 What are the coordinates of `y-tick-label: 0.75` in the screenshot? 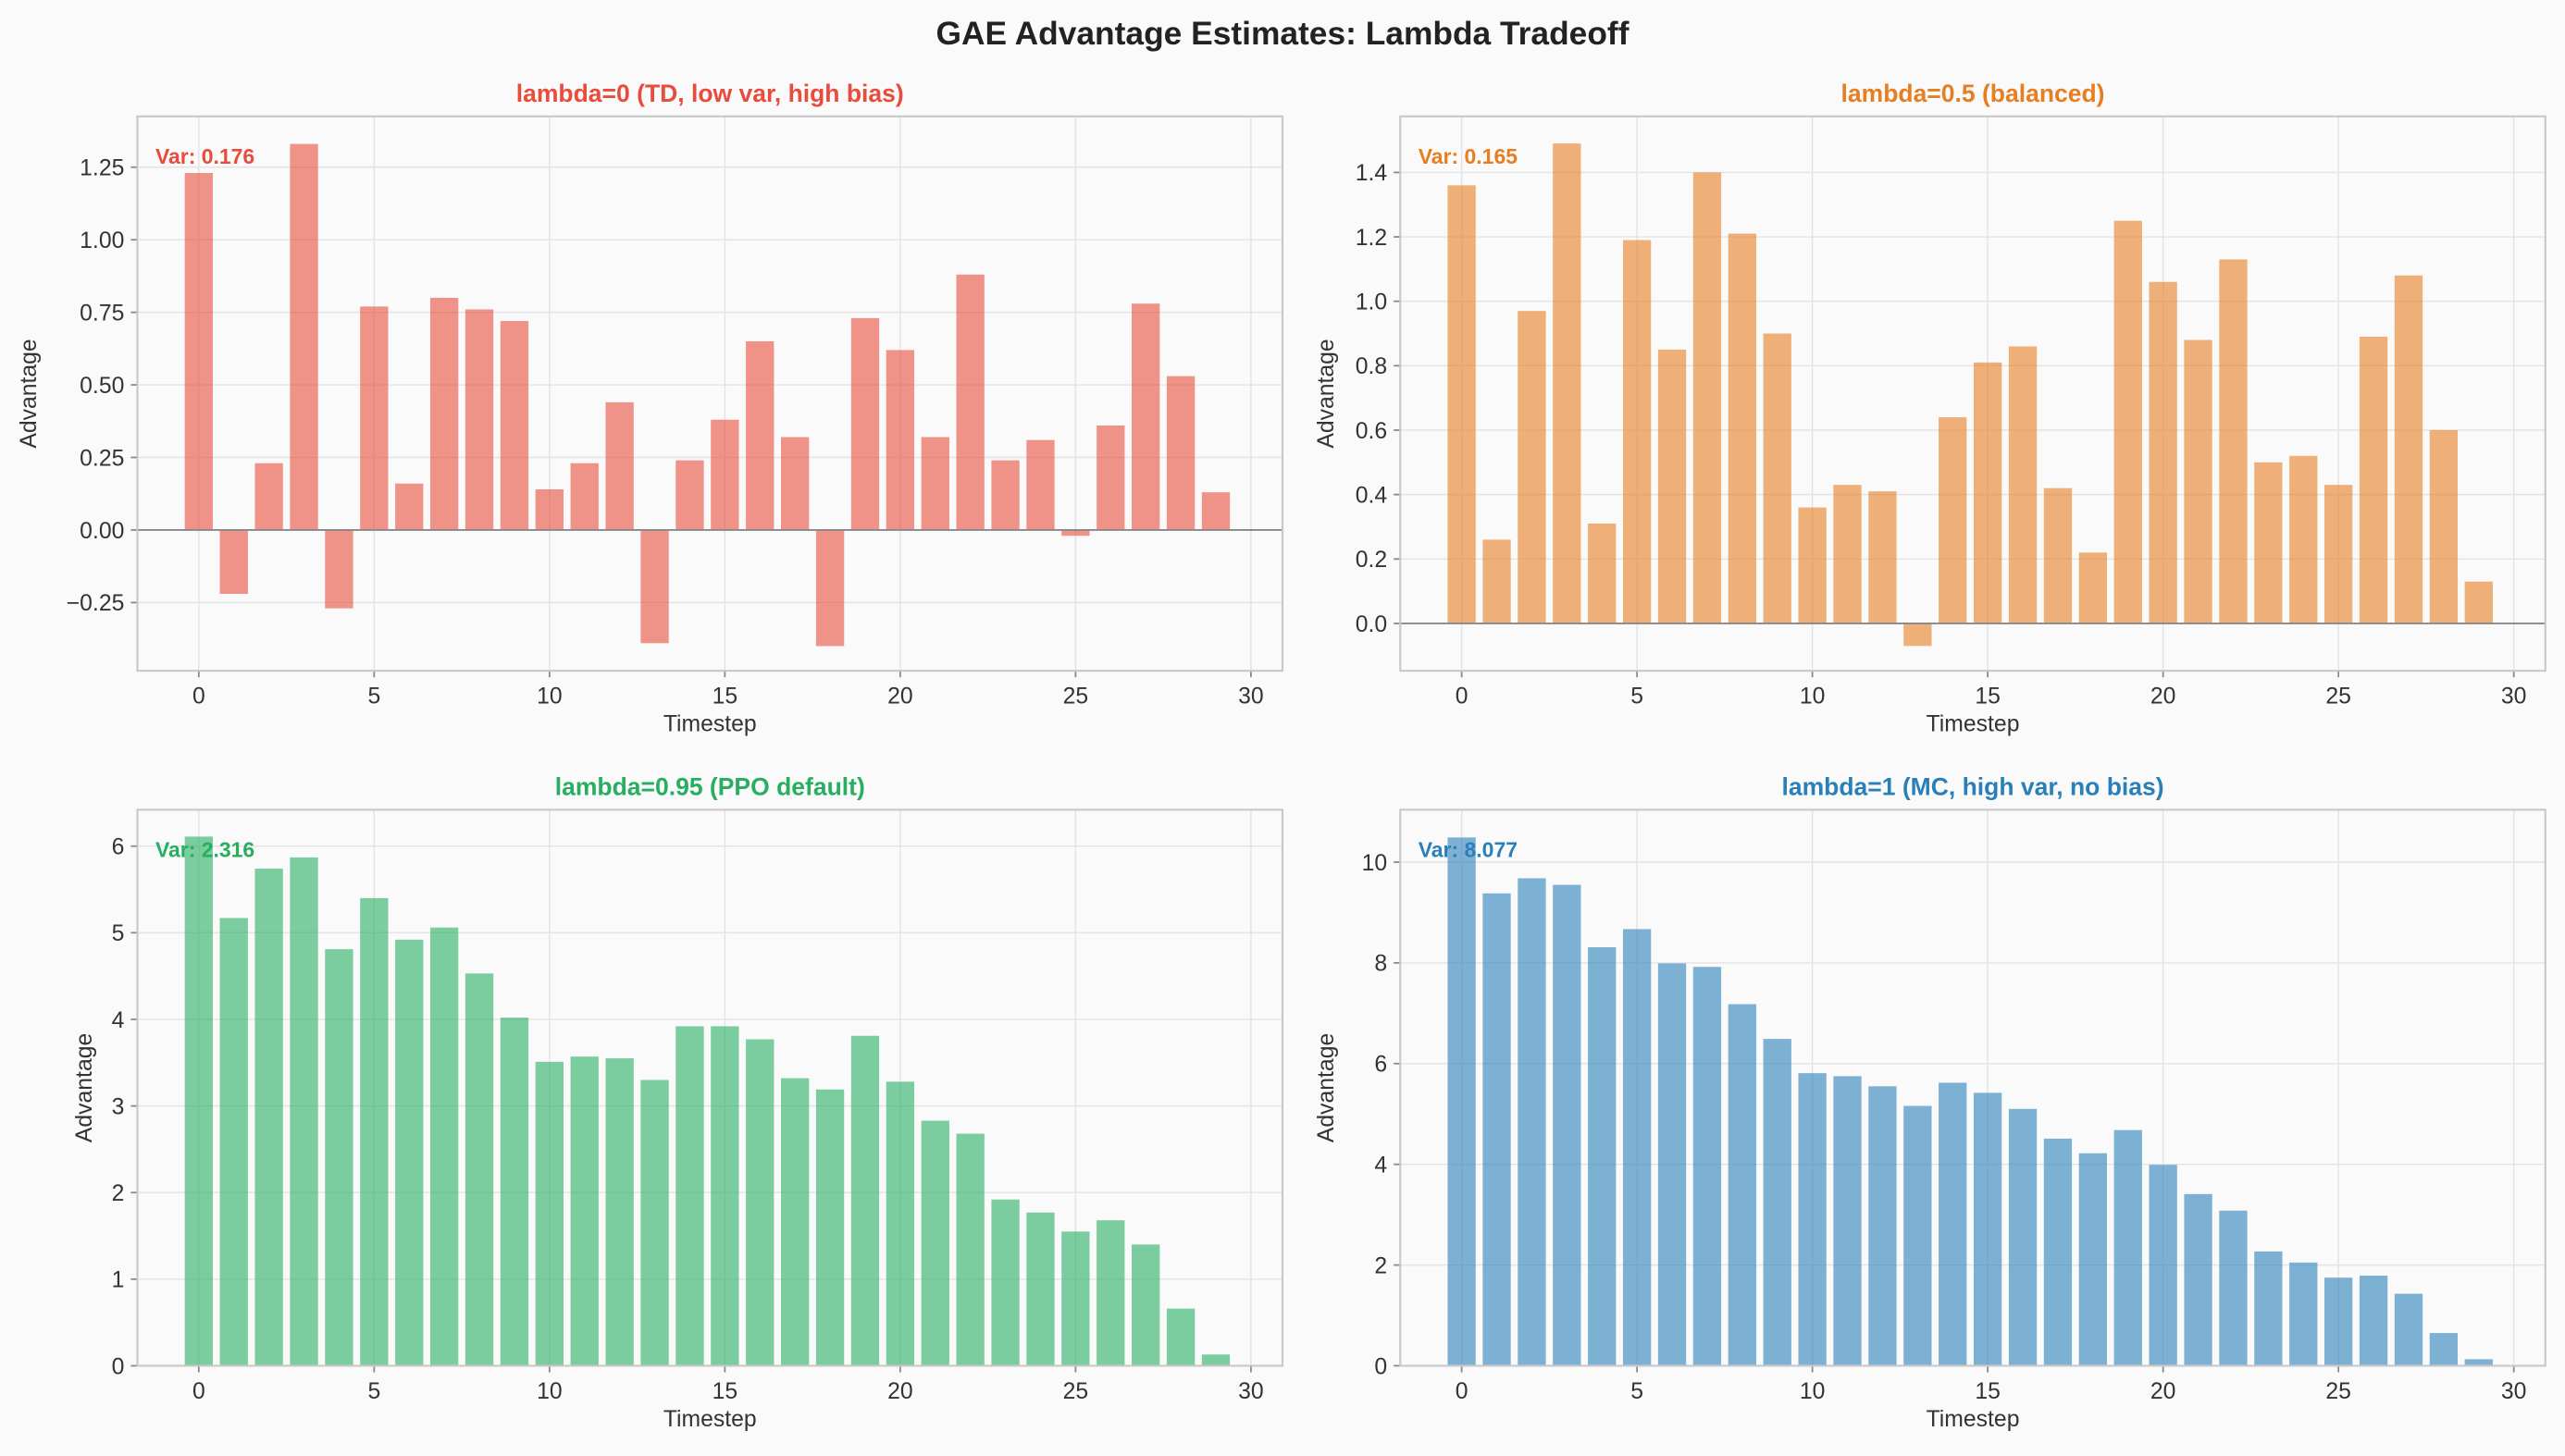 It's located at (102, 313).